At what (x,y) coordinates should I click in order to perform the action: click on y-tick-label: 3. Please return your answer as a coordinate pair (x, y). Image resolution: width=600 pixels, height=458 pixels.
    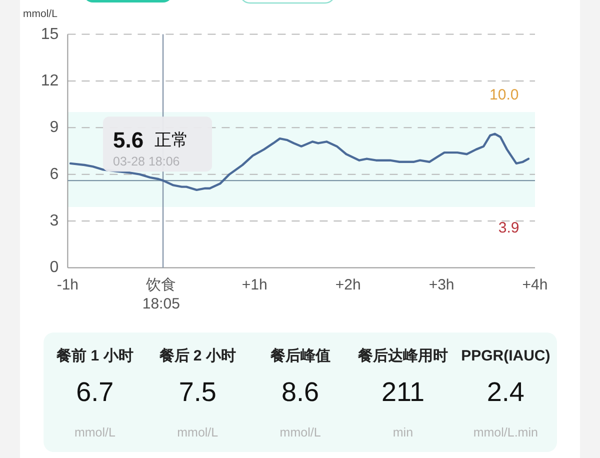
    Looking at the image, I should click on (54, 221).